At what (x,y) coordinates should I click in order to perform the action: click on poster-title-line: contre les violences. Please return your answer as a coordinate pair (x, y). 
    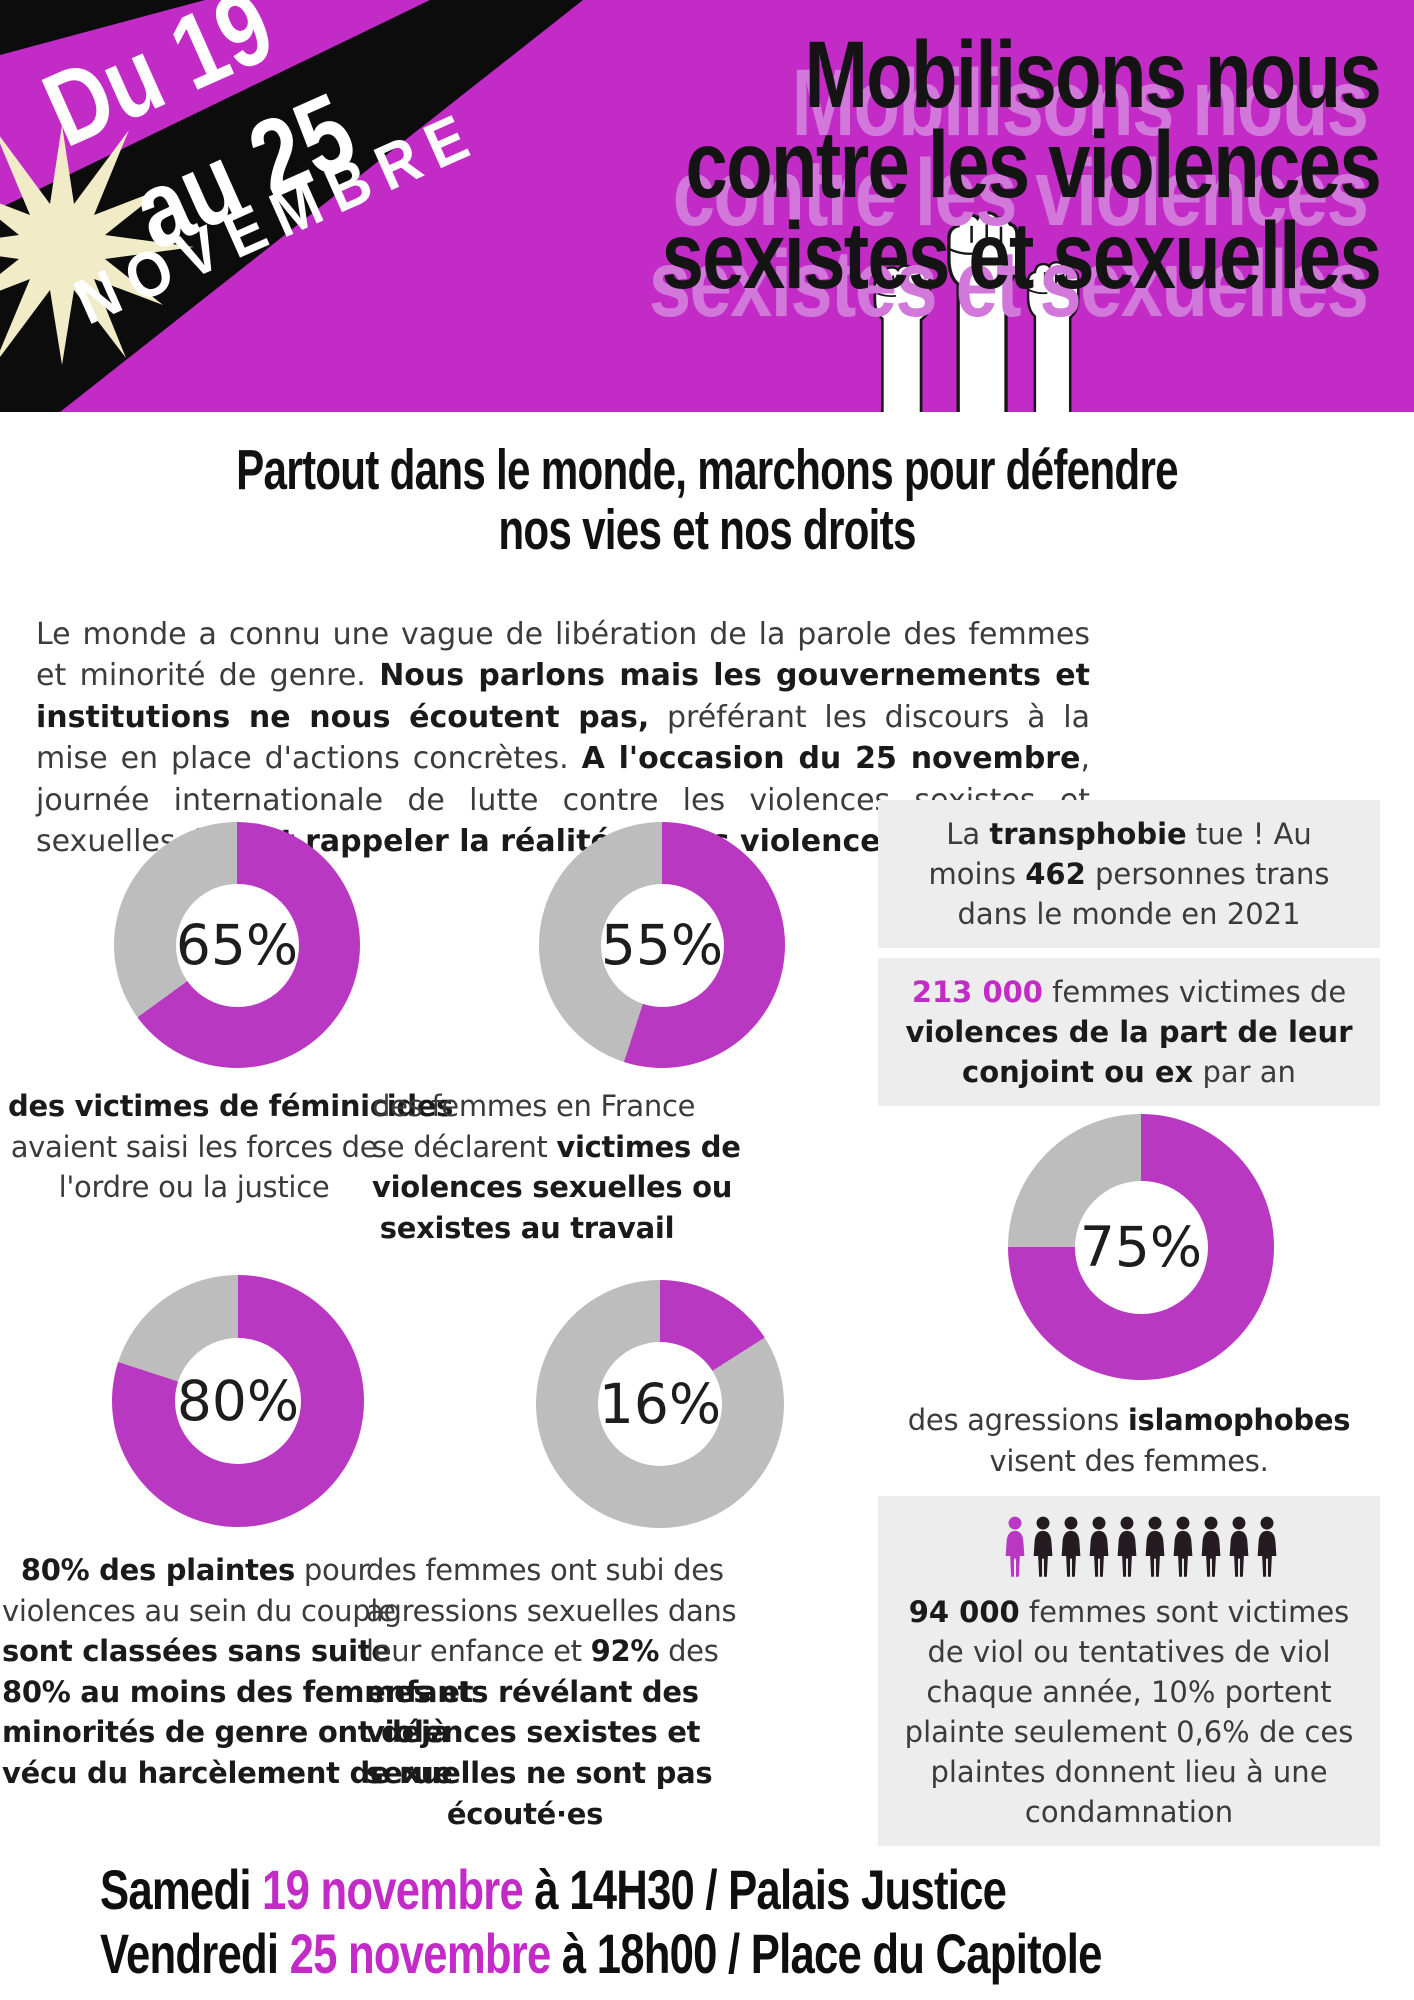
    Looking at the image, I should click on (1033, 165).